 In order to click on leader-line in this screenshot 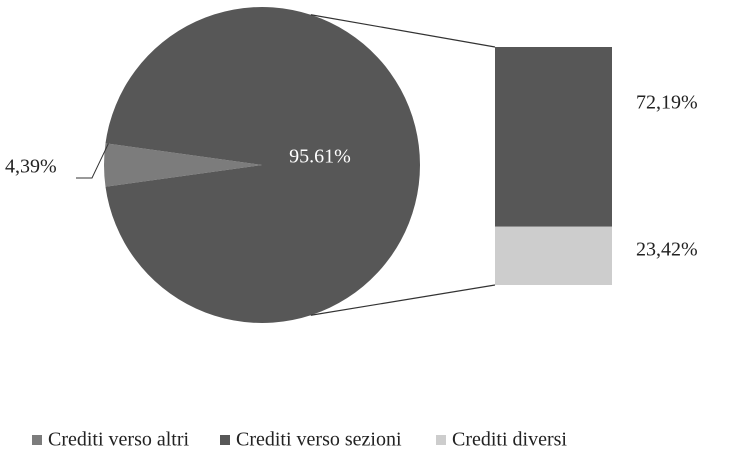, I will do `click(92, 161)`.